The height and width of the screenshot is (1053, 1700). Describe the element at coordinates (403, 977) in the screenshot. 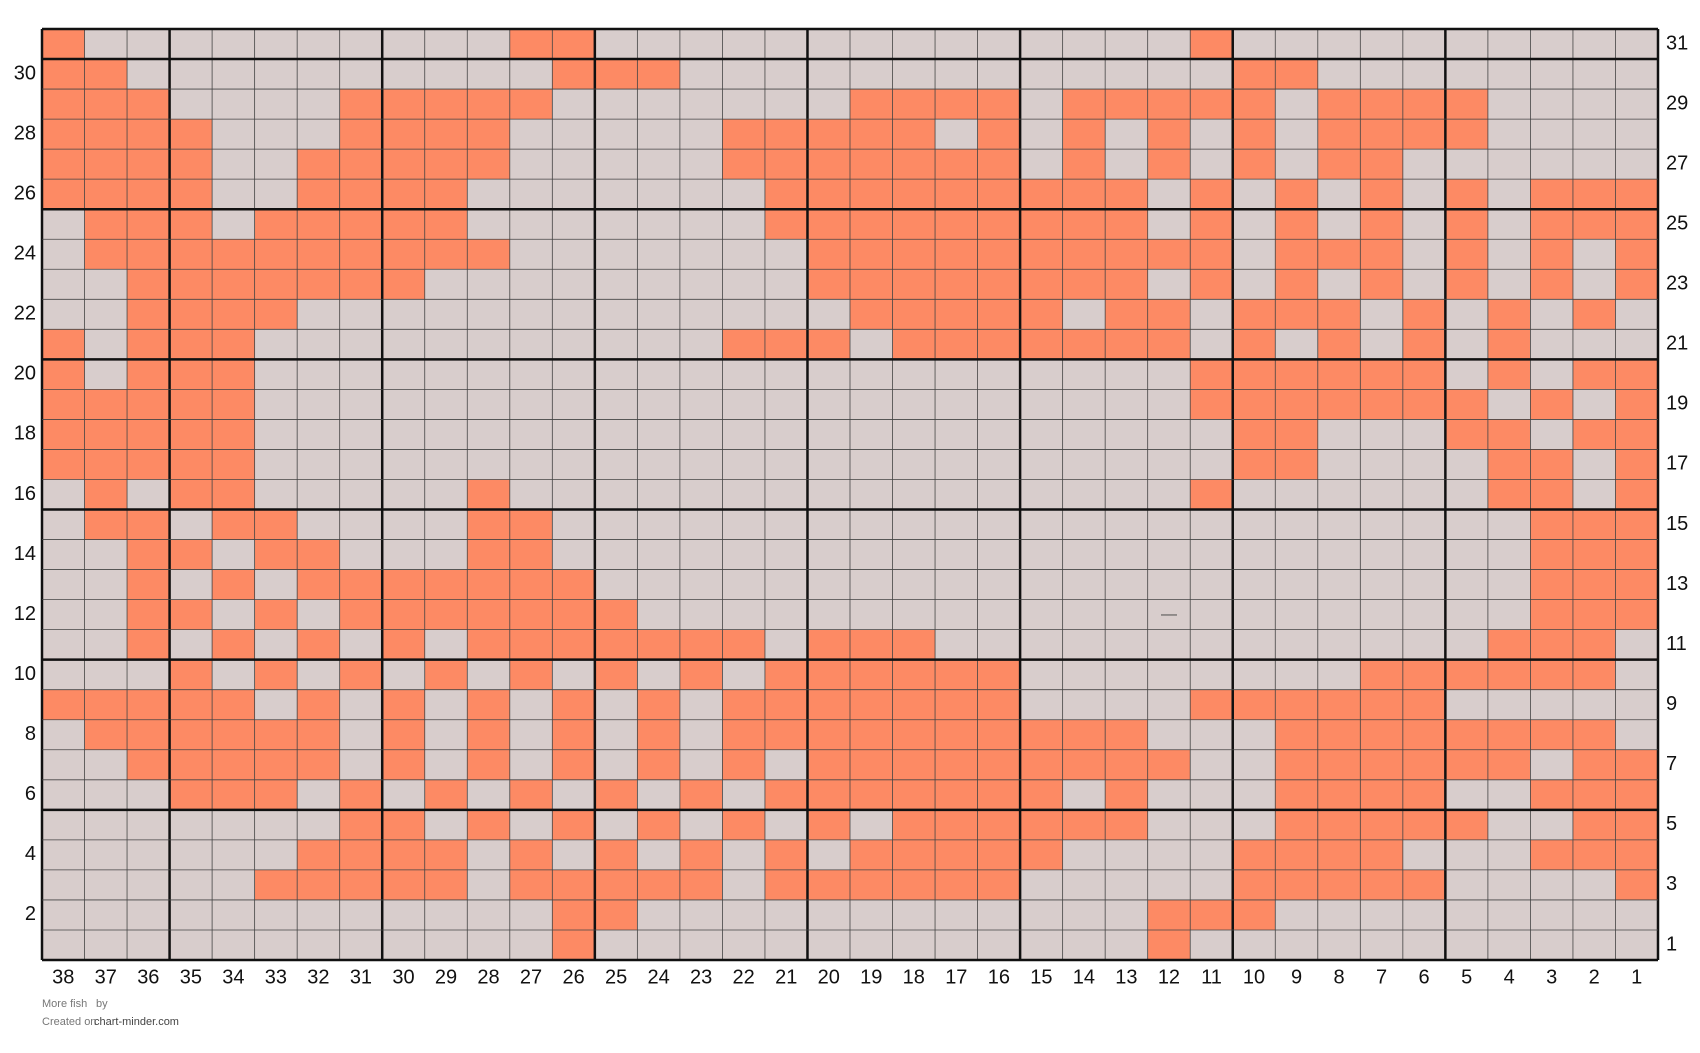

I see `column-label: 30` at that location.